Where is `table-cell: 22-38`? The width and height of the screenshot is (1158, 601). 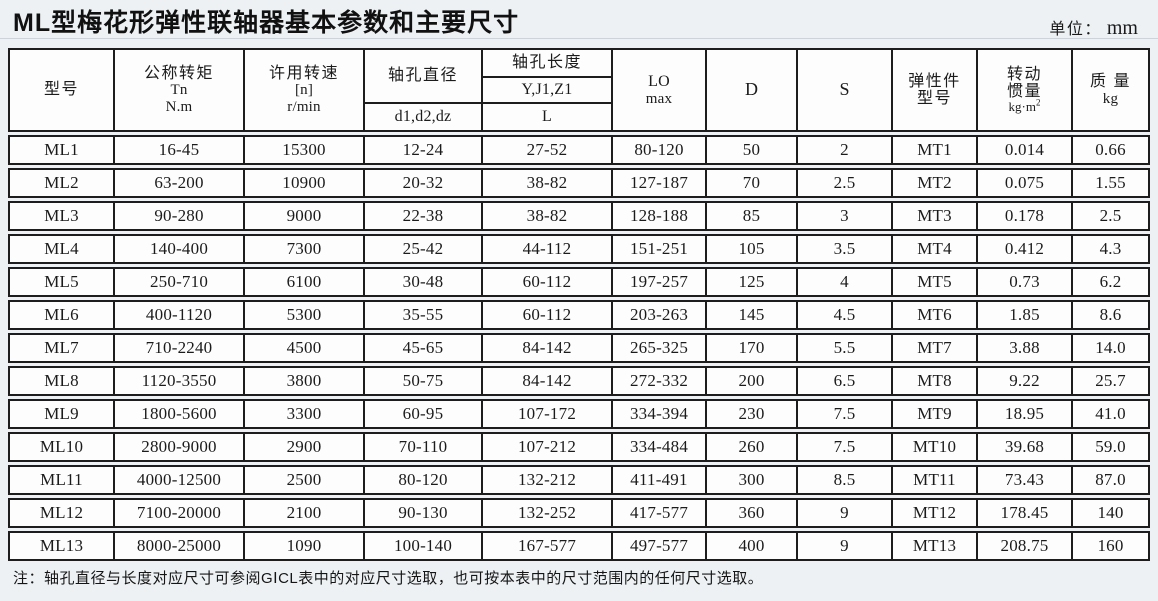
table-cell: 22-38 is located at coordinates (424, 216).